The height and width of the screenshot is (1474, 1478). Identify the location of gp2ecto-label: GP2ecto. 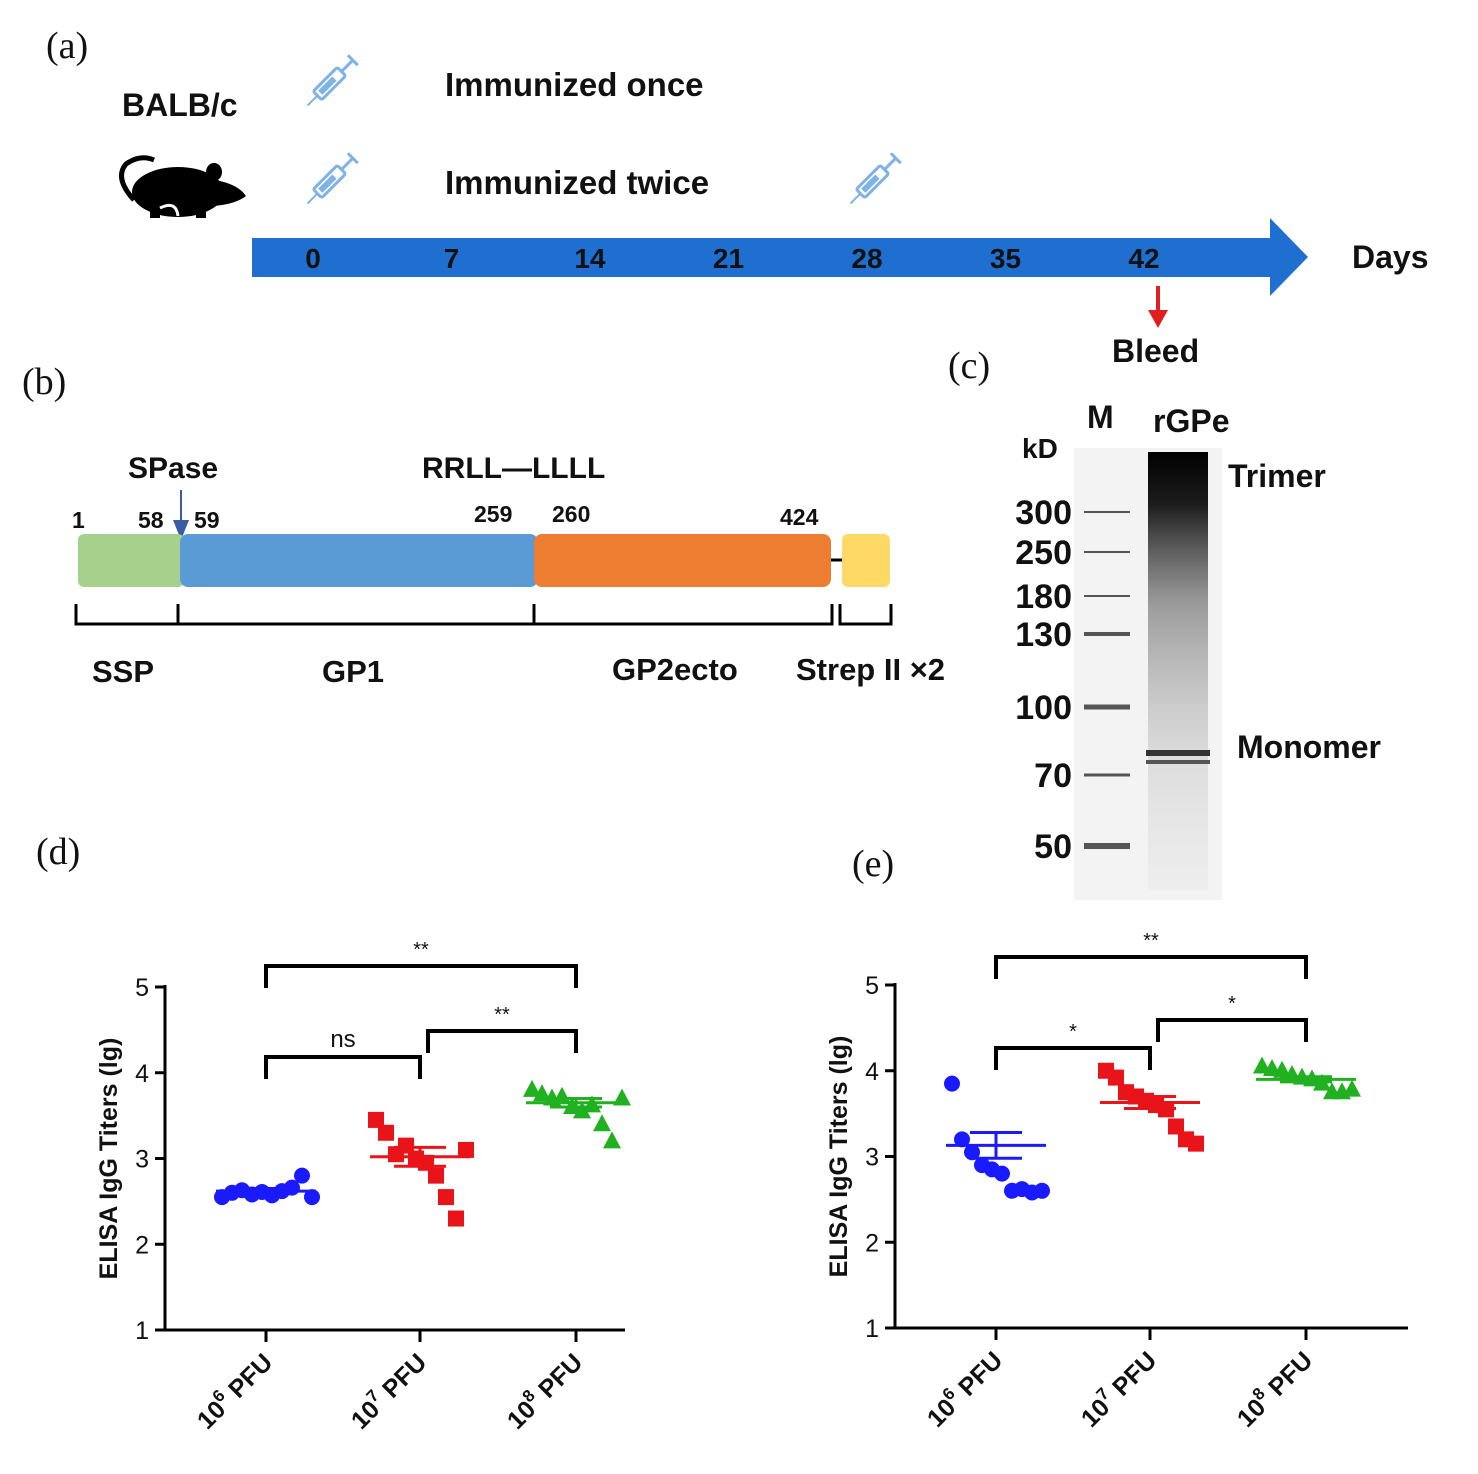
(675, 669).